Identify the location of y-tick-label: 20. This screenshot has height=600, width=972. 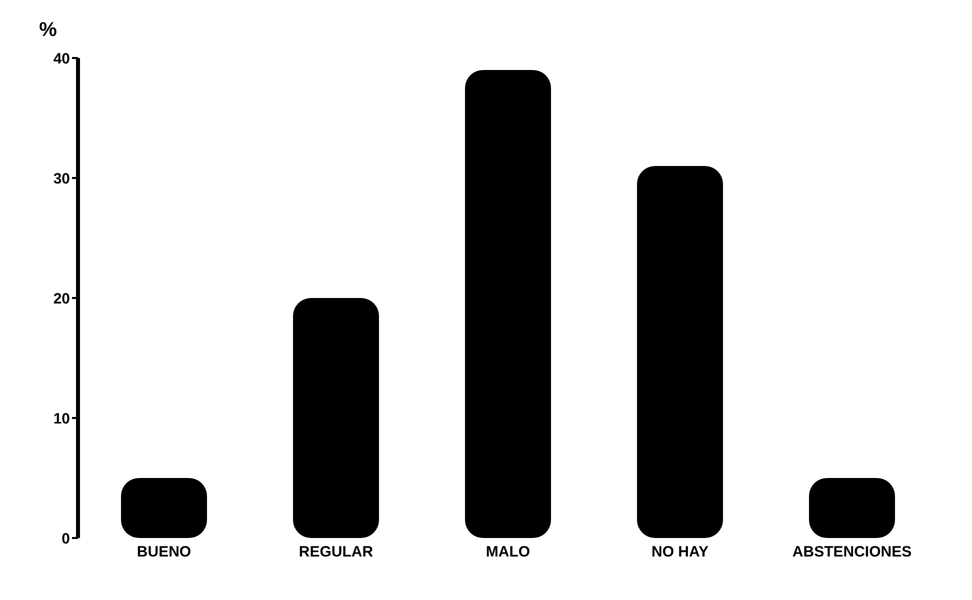
(61, 299).